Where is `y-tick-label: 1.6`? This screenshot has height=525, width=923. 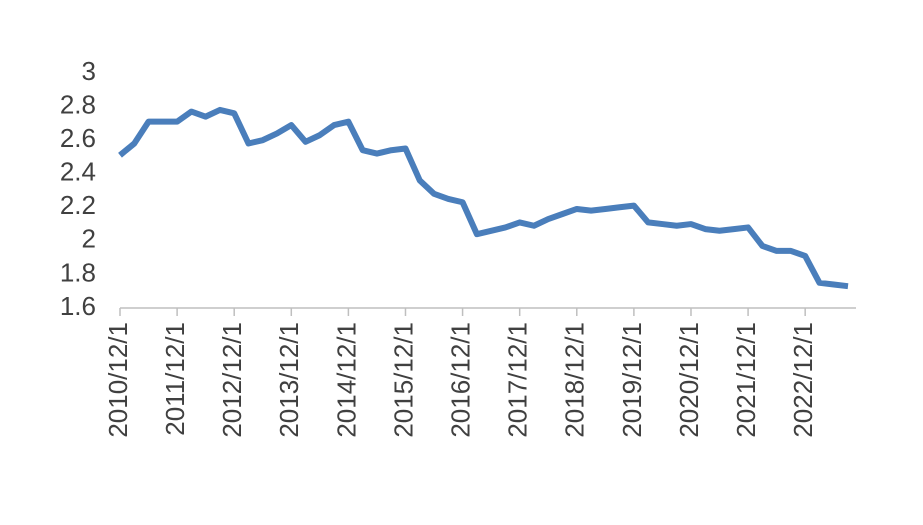 y-tick-label: 1.6 is located at coordinates (78, 306).